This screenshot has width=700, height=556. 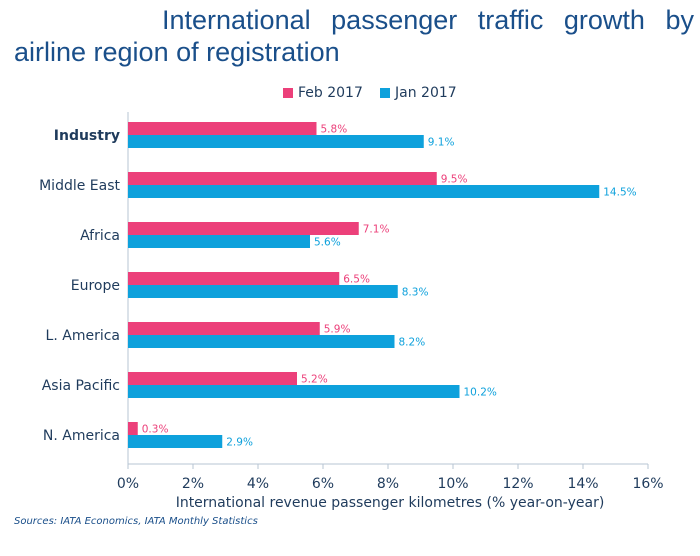 I want to click on x-tick-label: 2%, so click(x=193, y=484).